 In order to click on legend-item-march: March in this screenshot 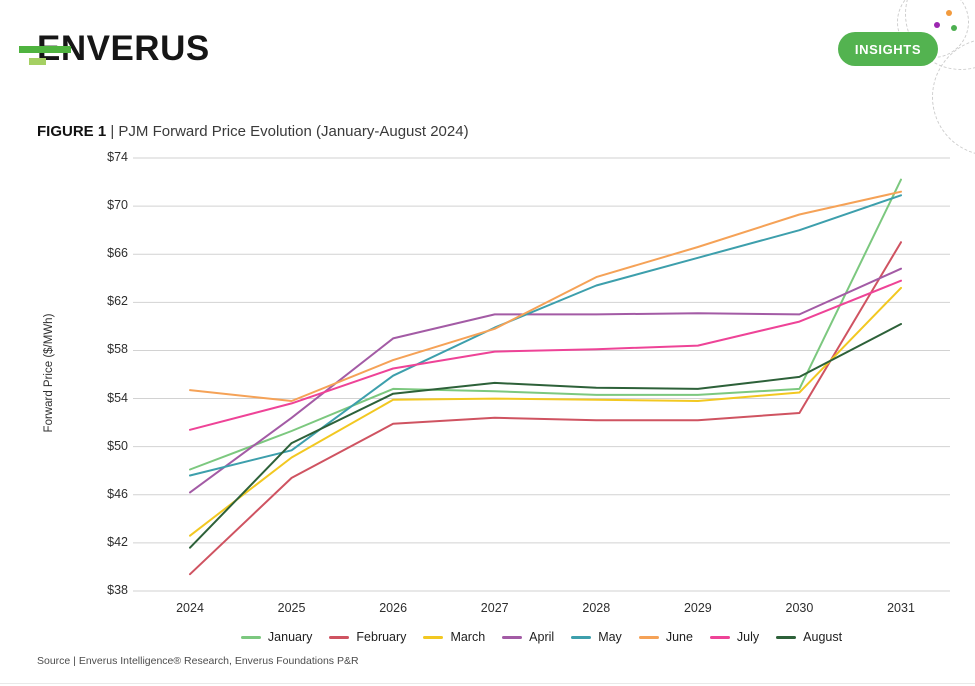, I will do `click(454, 637)`.